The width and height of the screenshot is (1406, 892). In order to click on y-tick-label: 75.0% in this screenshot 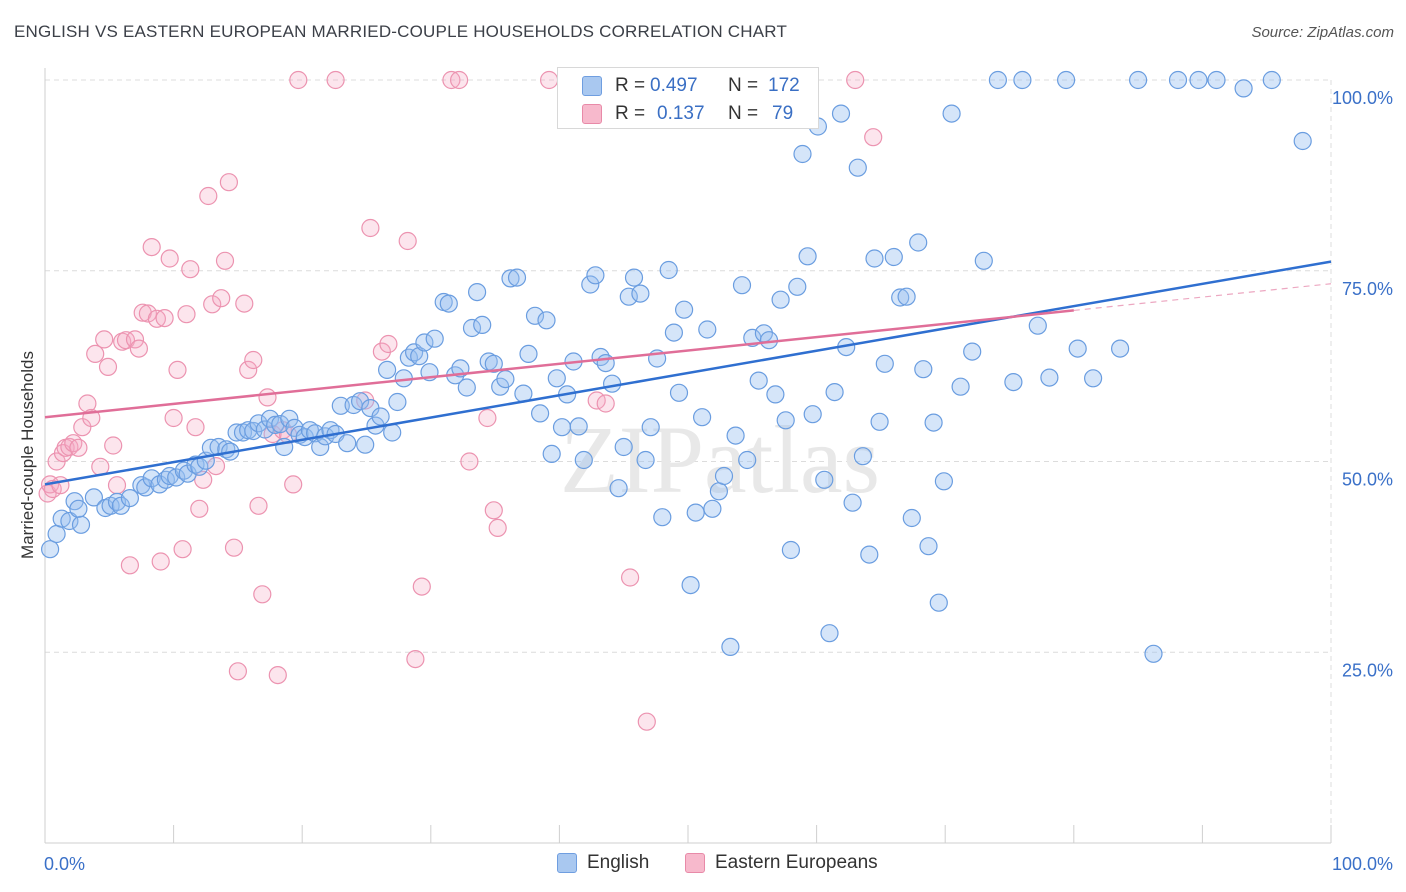, I will do `click(1367, 289)`.